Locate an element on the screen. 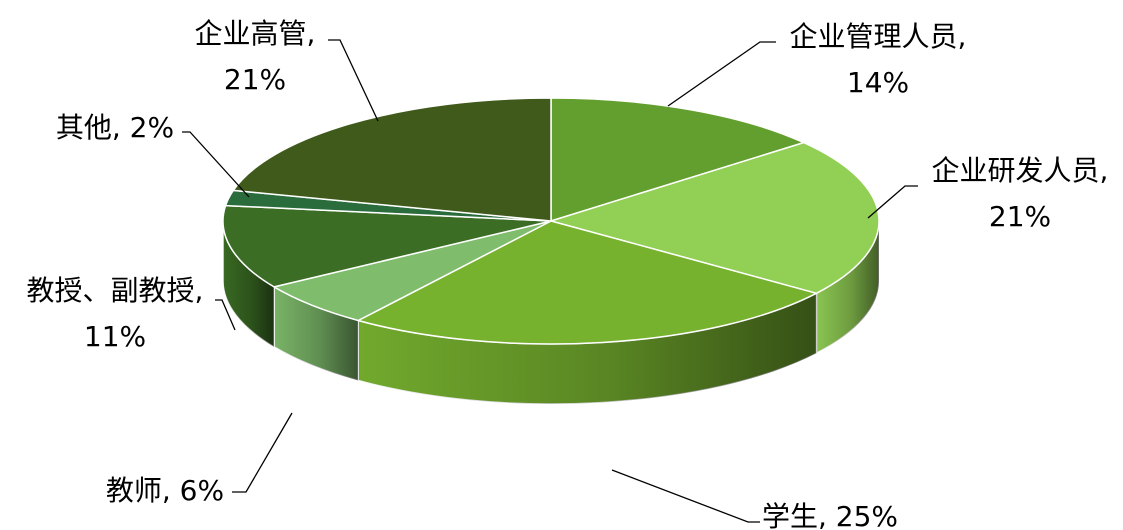 This screenshot has height=530, width=1123. slice-2-label: 学生, 25% is located at coordinates (830, 515).